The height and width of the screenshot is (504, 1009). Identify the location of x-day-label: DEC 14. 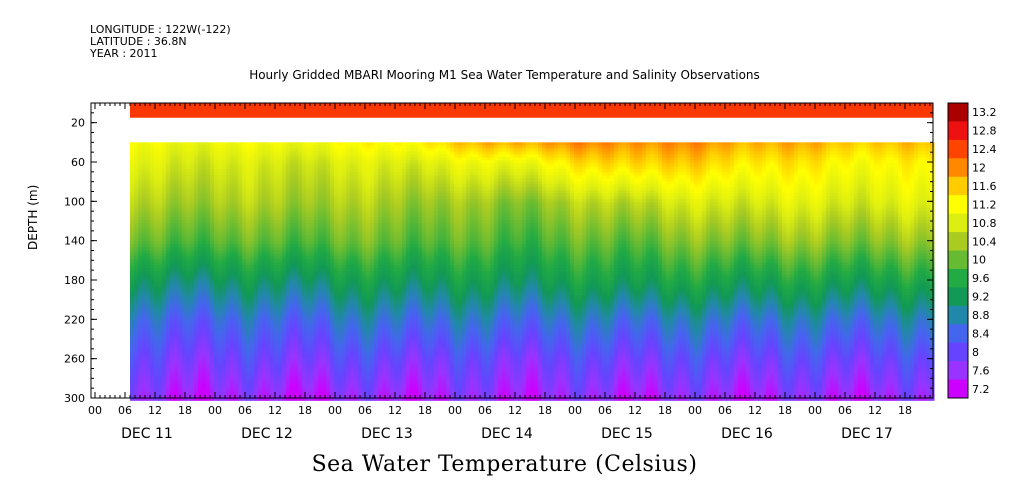
(507, 434).